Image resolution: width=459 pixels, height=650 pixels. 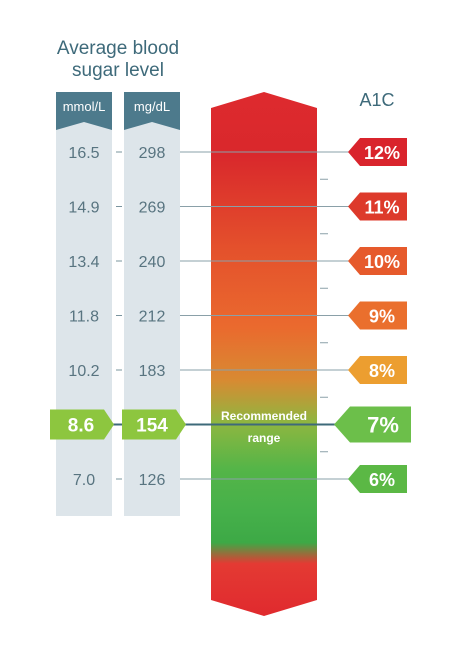 What do you see at coordinates (84, 480) in the screenshot?
I see `mmol-value: 7.0` at bounding box center [84, 480].